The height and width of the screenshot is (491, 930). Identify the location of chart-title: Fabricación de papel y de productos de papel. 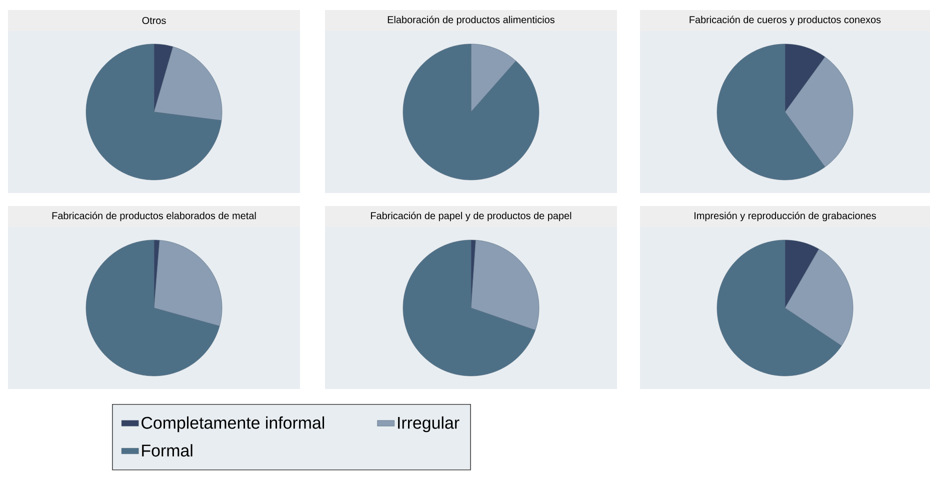
(471, 217).